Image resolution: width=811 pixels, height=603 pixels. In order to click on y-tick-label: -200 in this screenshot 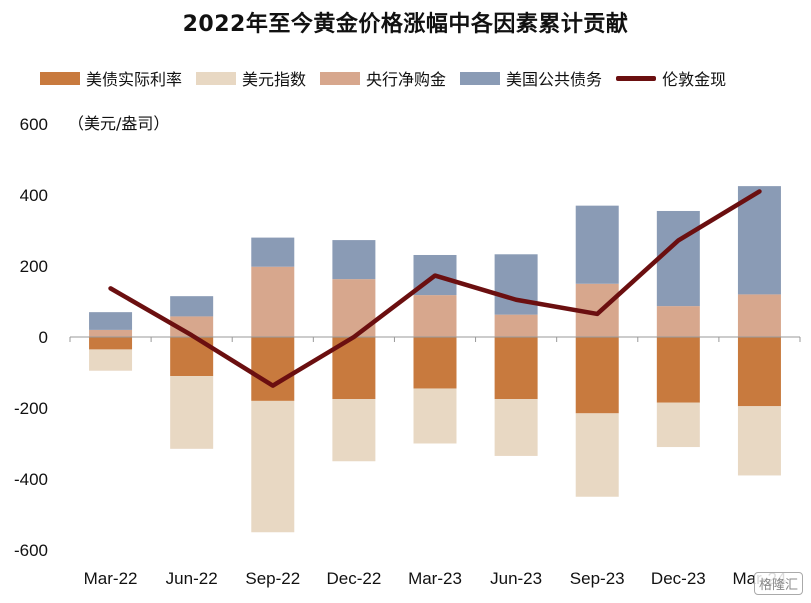, I will do `click(31, 408)`.